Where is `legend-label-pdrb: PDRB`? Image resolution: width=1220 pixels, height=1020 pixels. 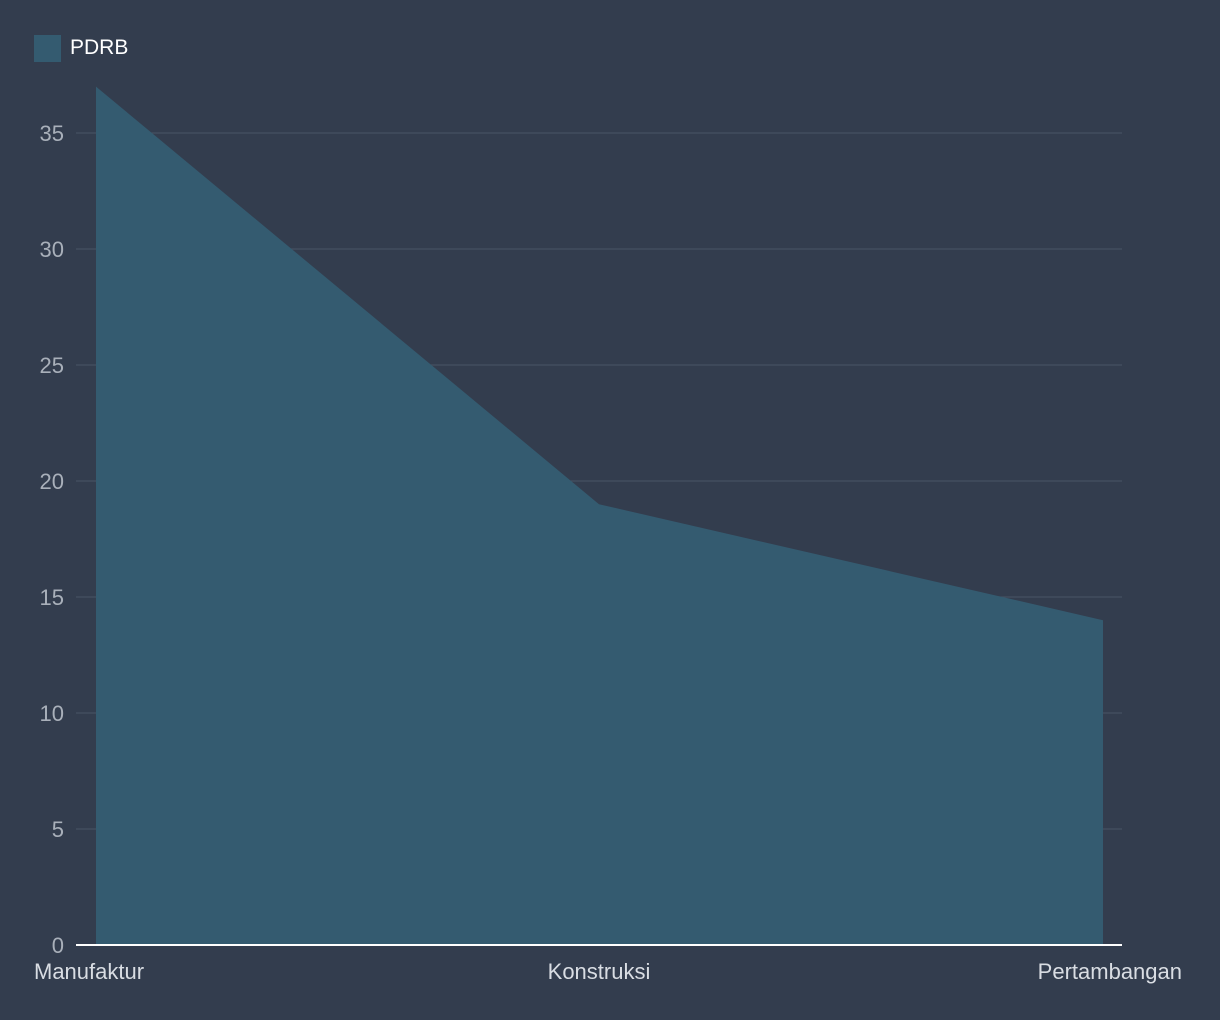 legend-label-pdrb: PDRB is located at coordinates (99, 47).